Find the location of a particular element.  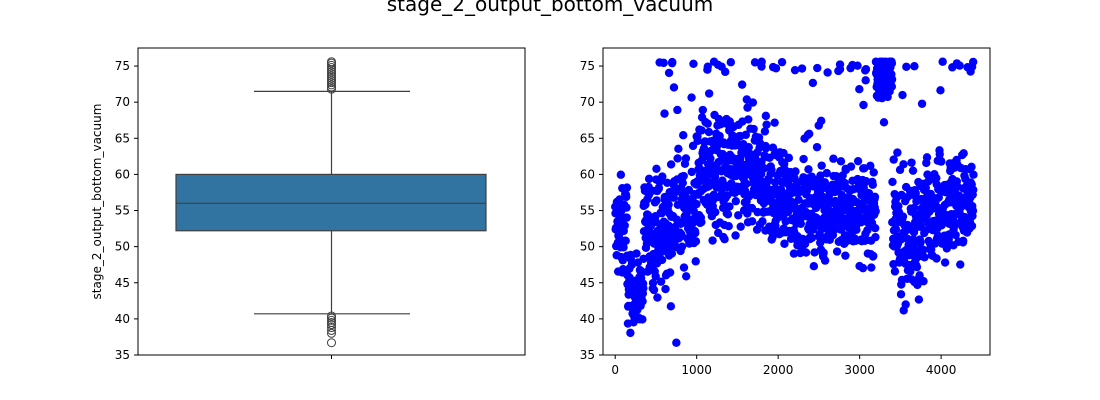

x-tick-label: 0 is located at coordinates (615, 370).